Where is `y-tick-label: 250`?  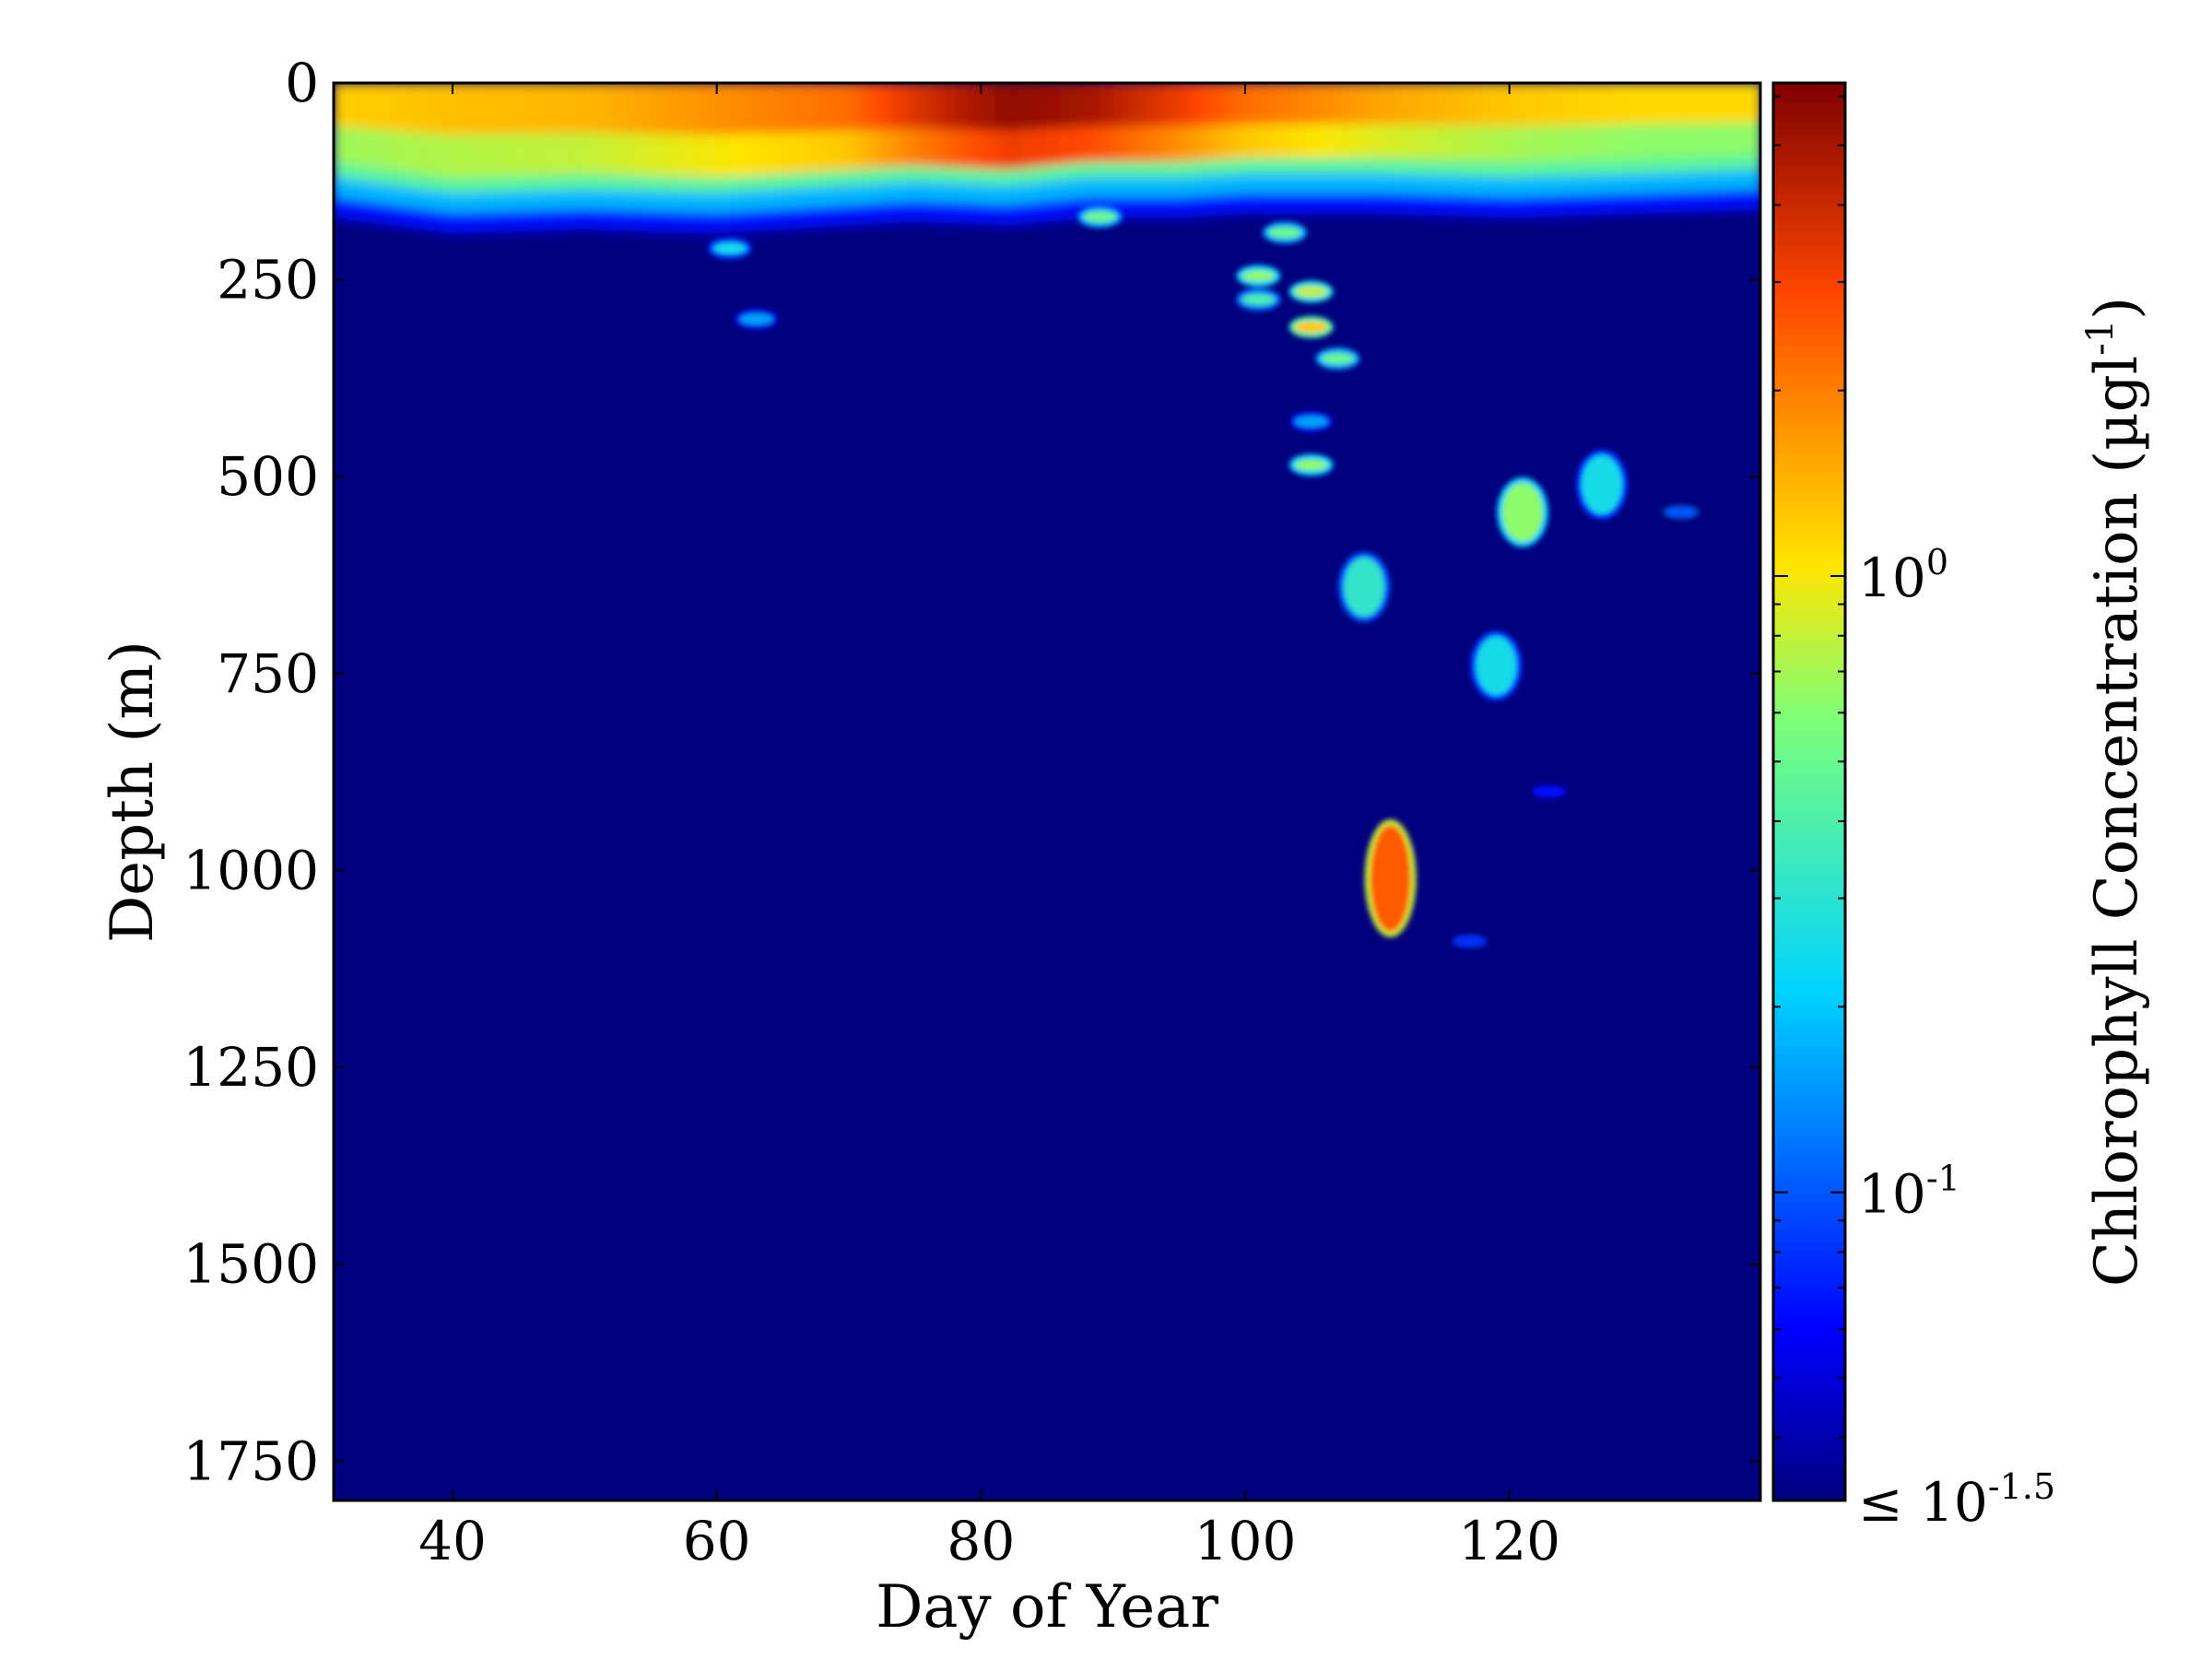 y-tick-label: 250 is located at coordinates (268, 280).